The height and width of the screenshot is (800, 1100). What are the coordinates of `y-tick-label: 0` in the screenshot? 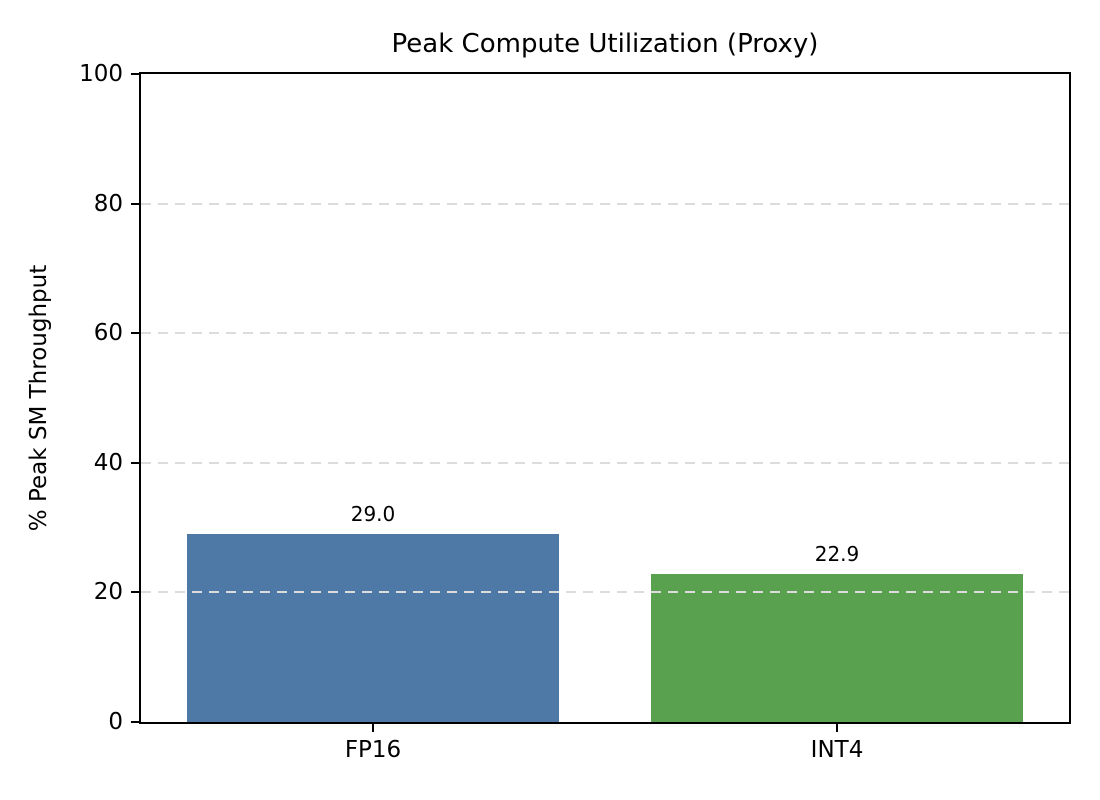 It's located at (115, 722).